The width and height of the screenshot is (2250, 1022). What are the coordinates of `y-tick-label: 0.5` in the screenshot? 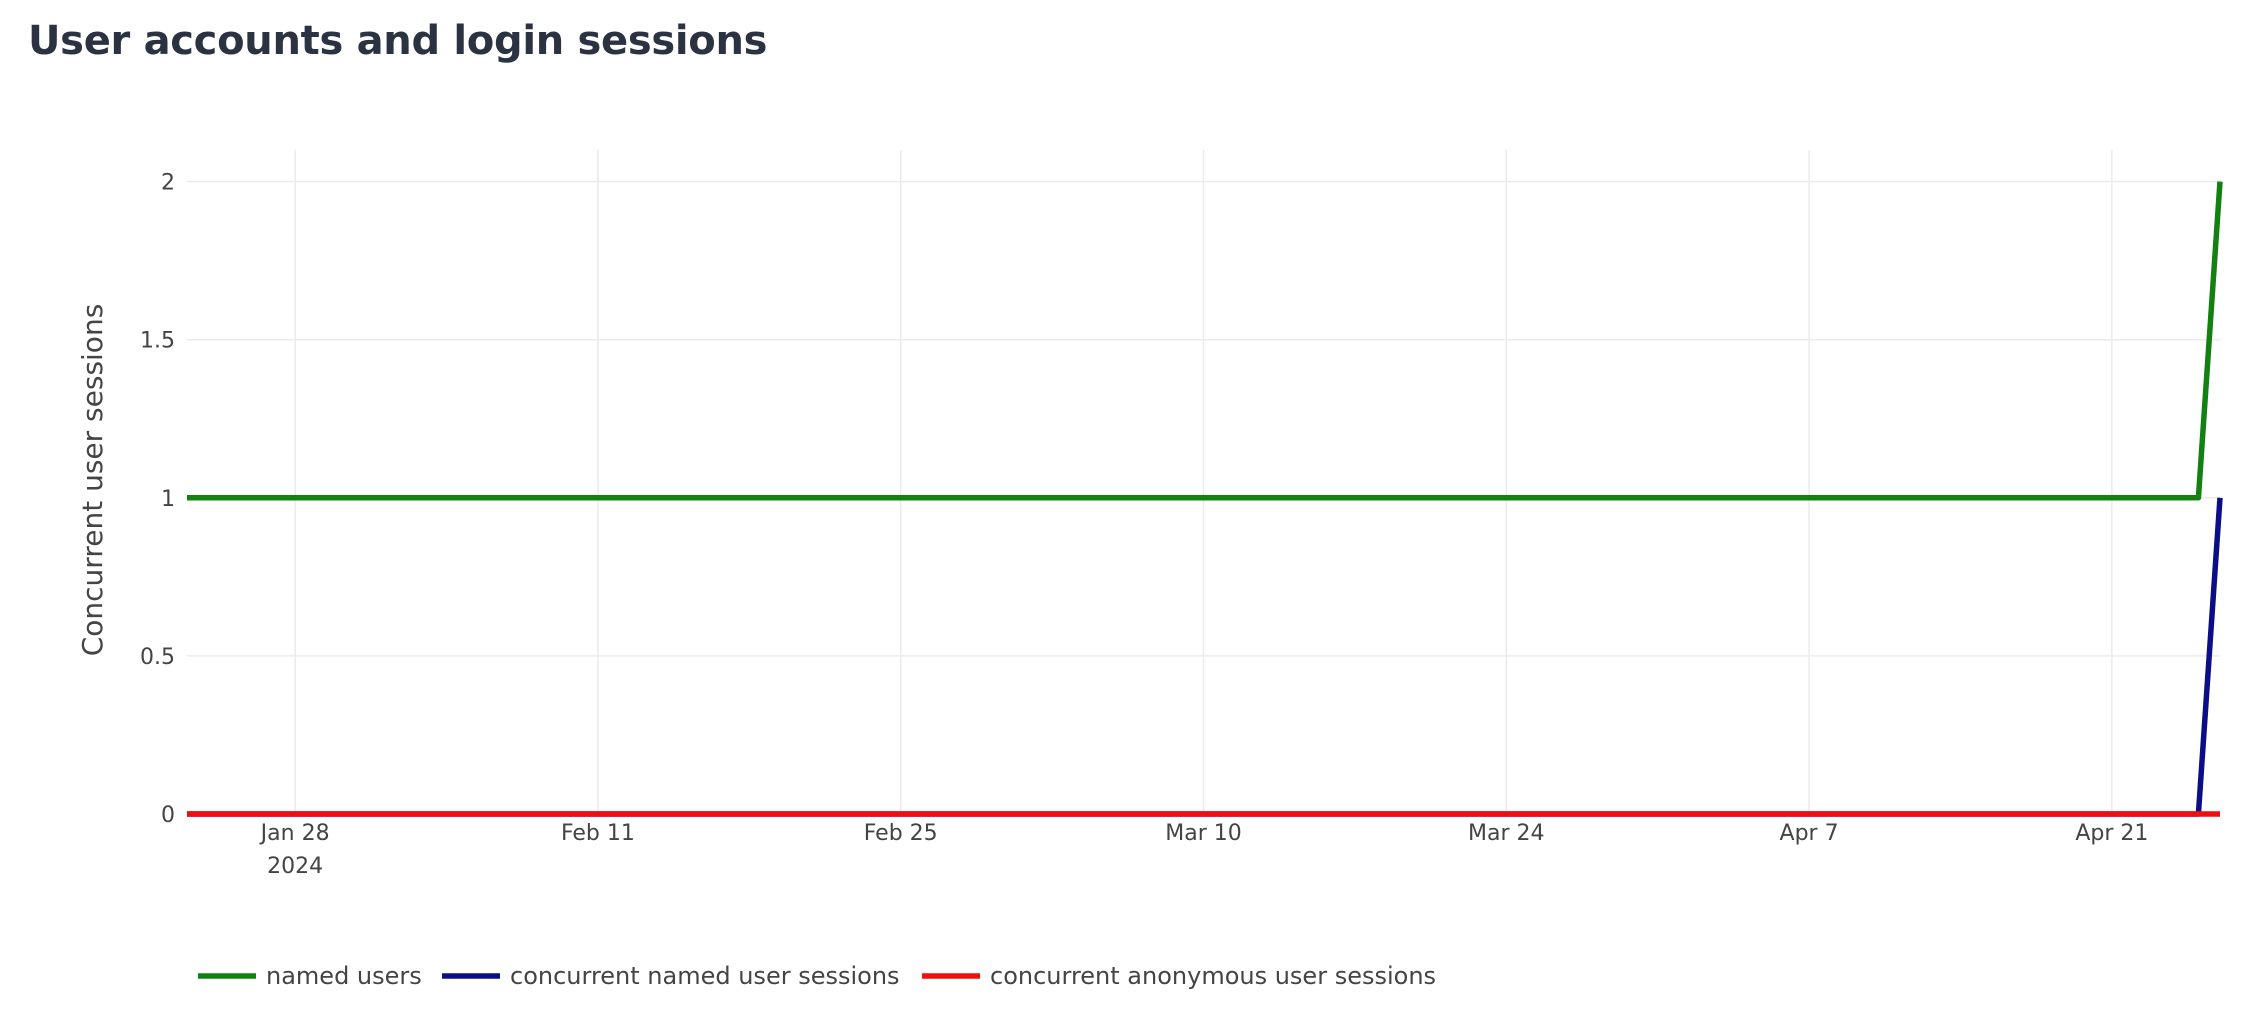 It's located at (157, 657).